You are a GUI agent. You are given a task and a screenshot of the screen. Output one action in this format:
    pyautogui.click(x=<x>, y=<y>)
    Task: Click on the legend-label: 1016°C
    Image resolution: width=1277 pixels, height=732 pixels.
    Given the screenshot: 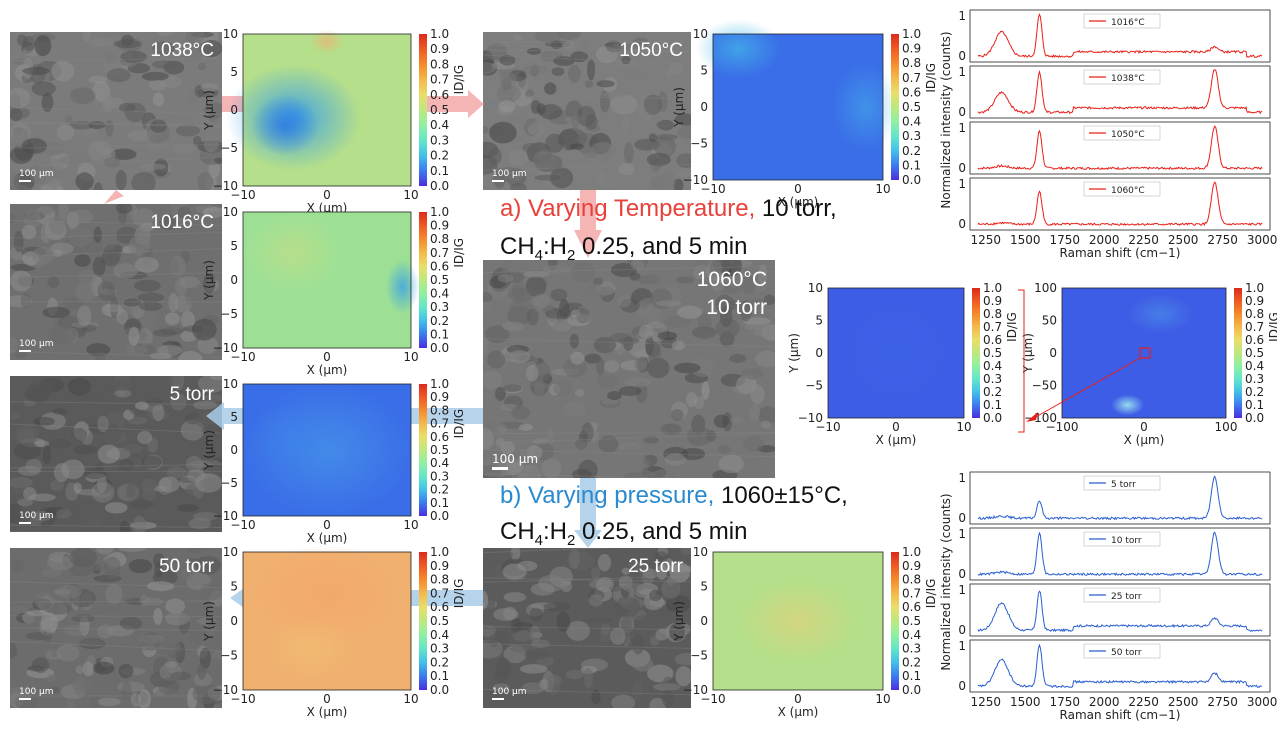 What is the action you would take?
    pyautogui.click(x=1128, y=23)
    